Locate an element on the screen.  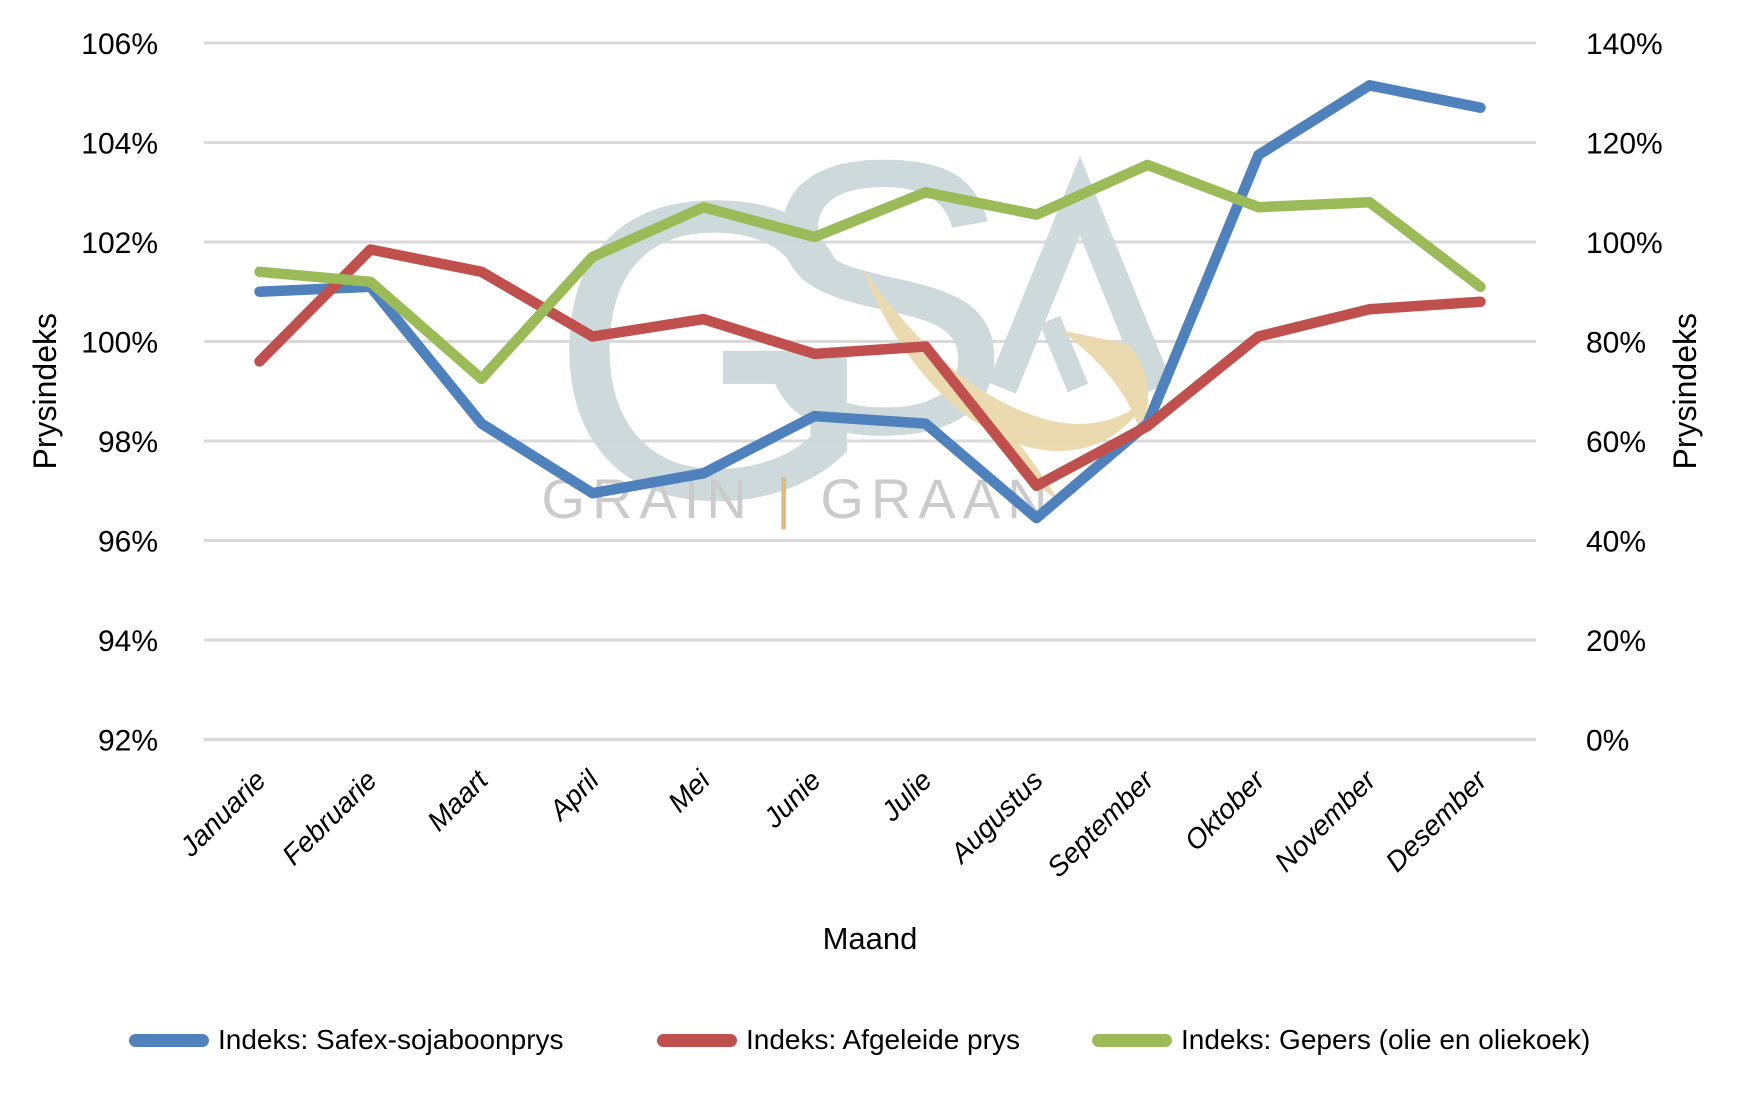
y-left-tick-label: 98% is located at coordinates (128, 442).